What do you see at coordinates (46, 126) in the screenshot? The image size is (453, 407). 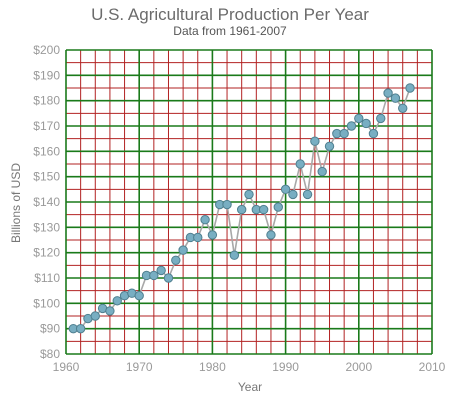 I see `y-tick-label: $170` at bounding box center [46, 126].